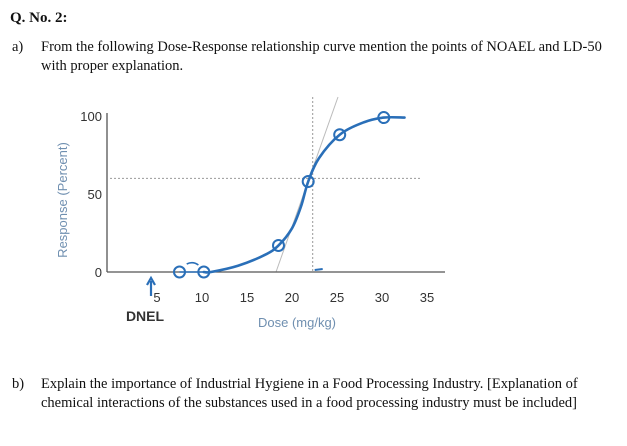  What do you see at coordinates (39, 18) in the screenshot?
I see `question-number: Q. No. 2:` at bounding box center [39, 18].